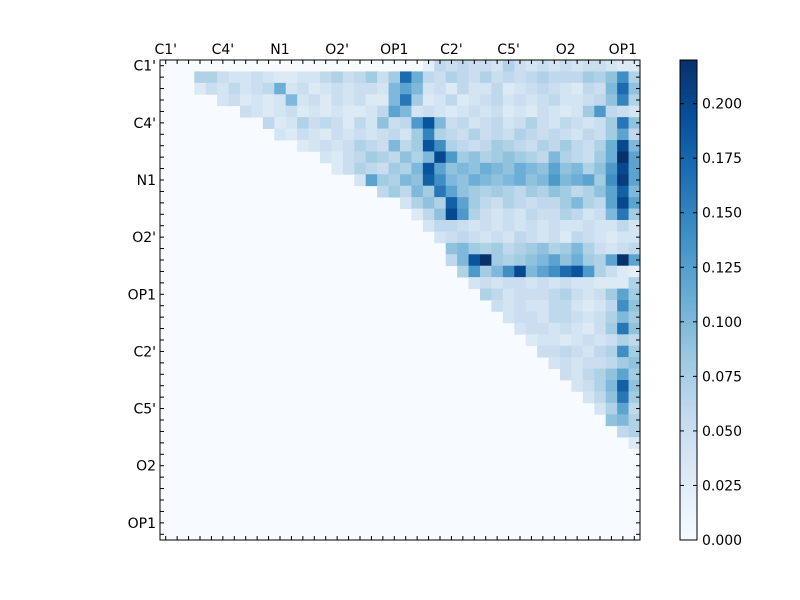  I want to click on colorbar-tick-label: 0.125, so click(722, 268).